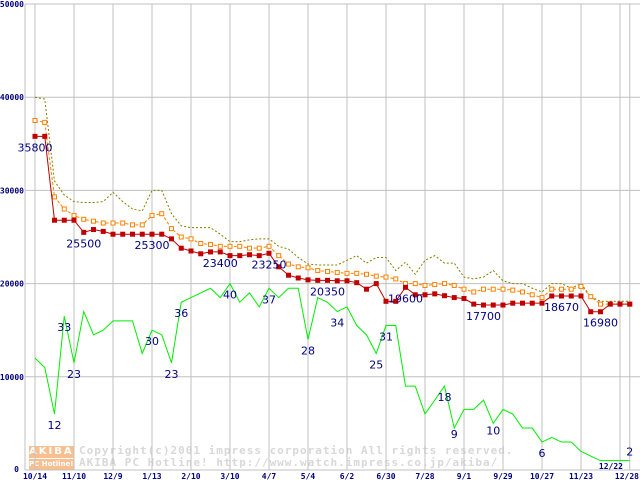 The height and width of the screenshot is (480, 640). I want to click on data-label: 23400, so click(220, 263).